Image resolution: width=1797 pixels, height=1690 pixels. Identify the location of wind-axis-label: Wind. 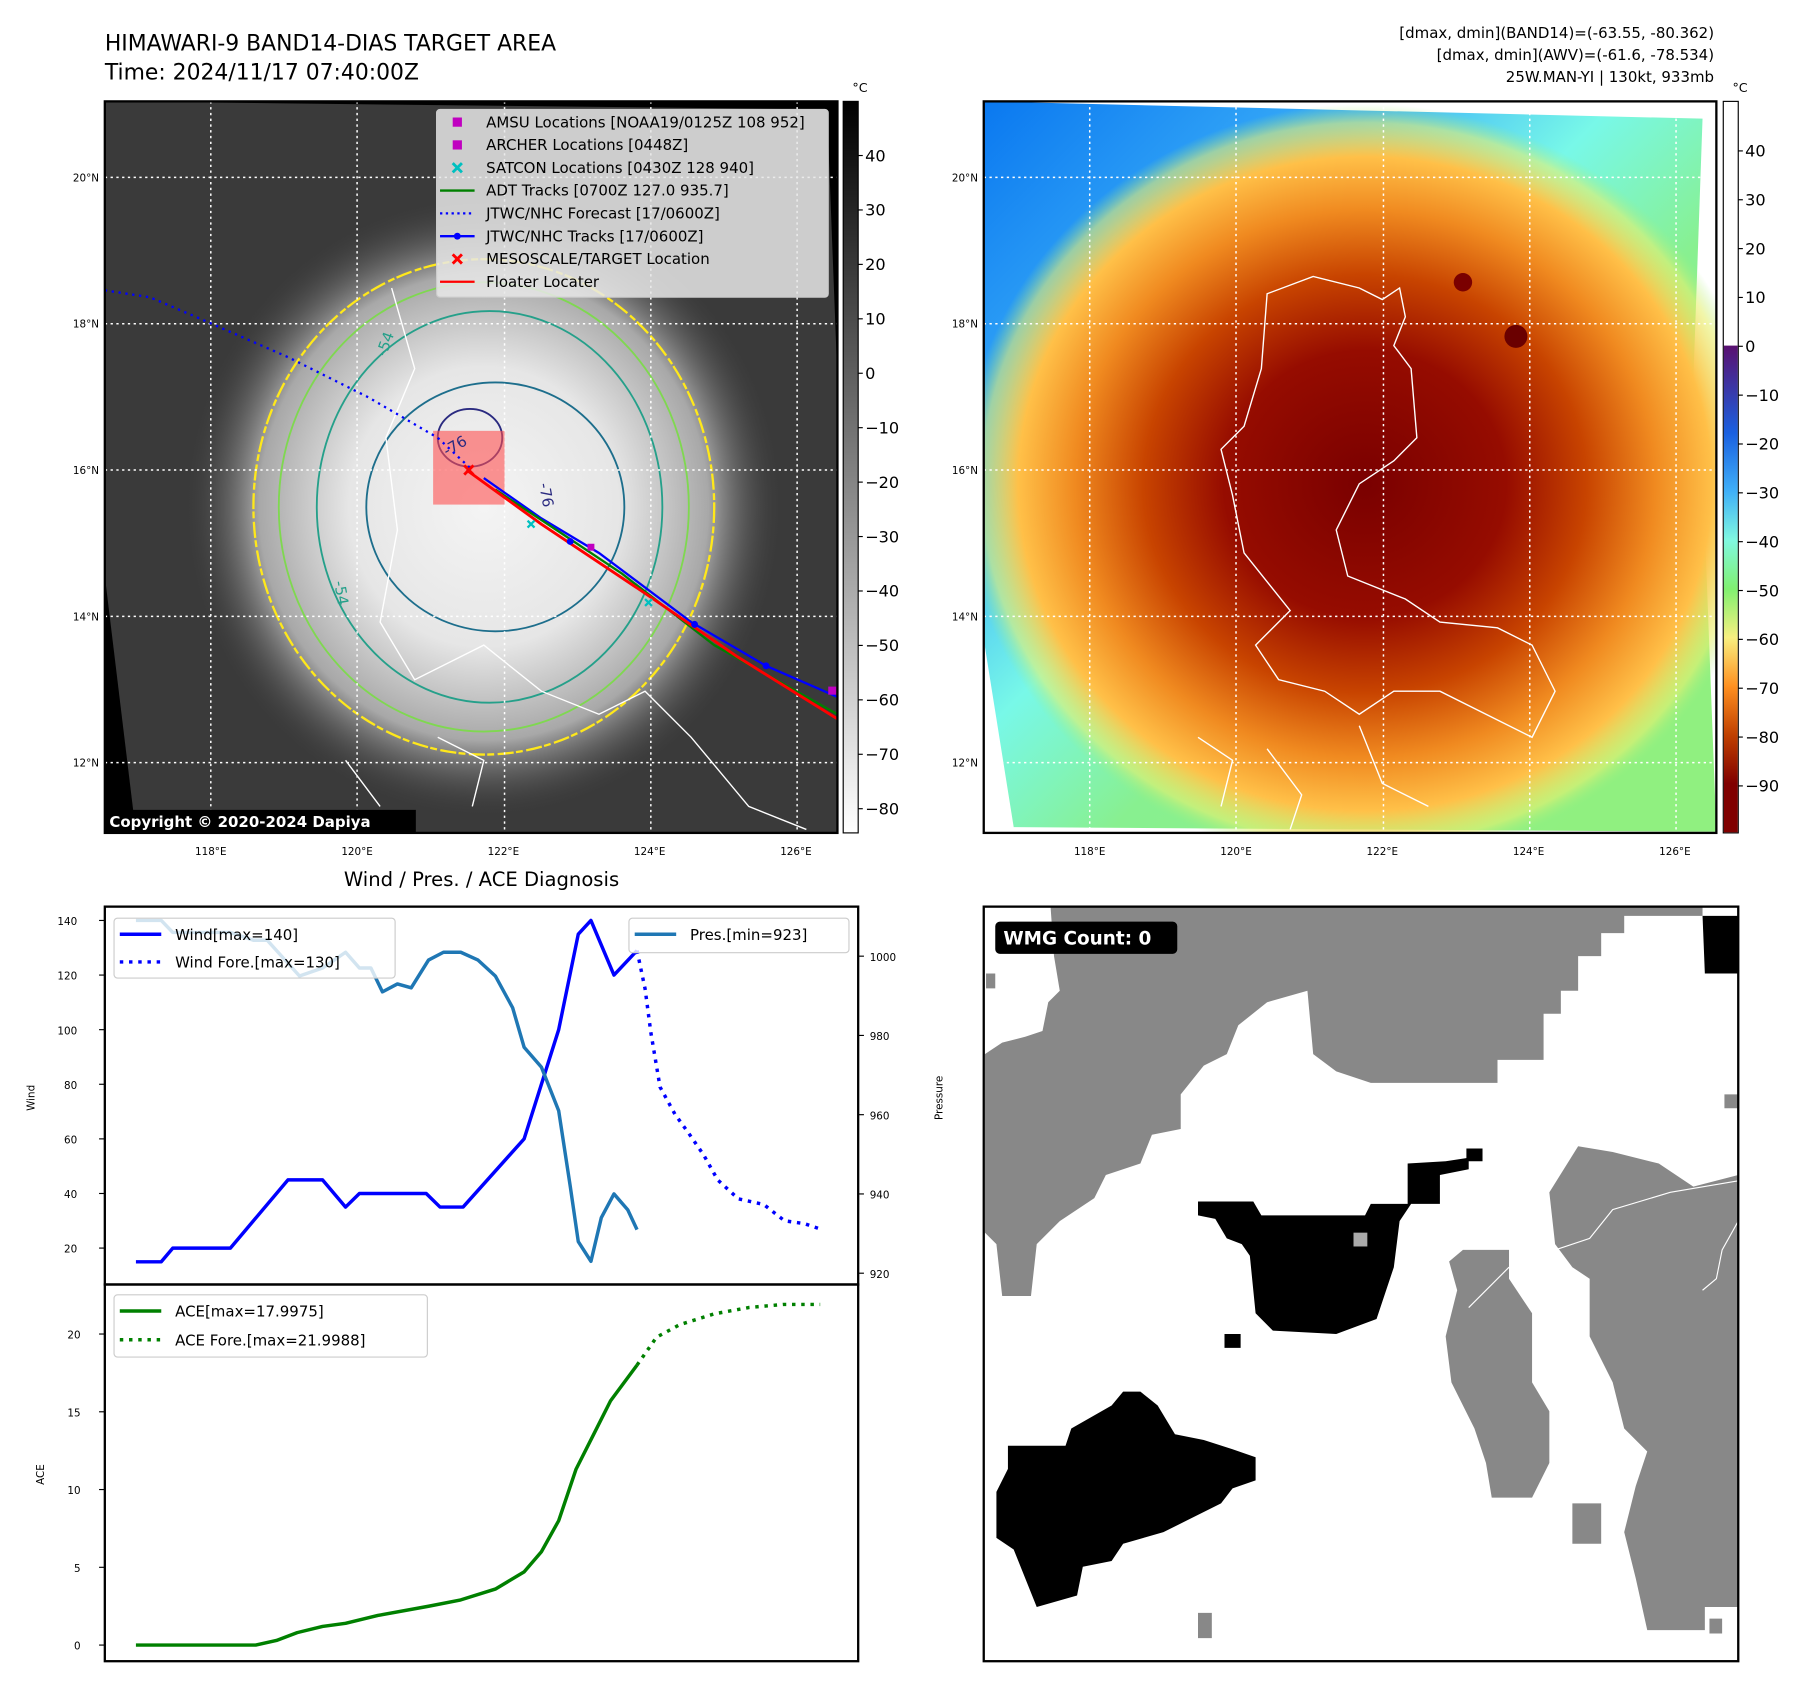
(32, 1098).